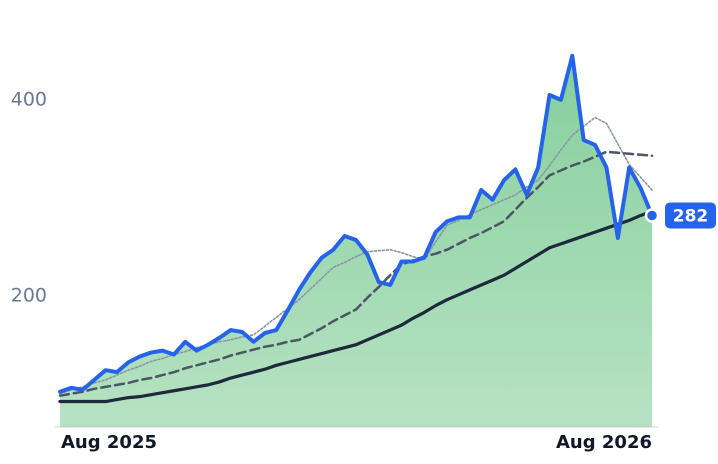  What do you see at coordinates (604, 442) in the screenshot?
I see `x-tick-label: Aug 2026` at bounding box center [604, 442].